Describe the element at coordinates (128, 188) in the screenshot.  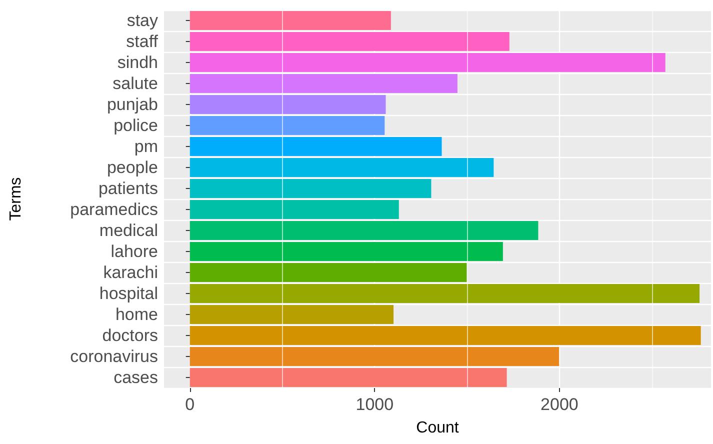
I see `y-tick-label: patients` at that location.